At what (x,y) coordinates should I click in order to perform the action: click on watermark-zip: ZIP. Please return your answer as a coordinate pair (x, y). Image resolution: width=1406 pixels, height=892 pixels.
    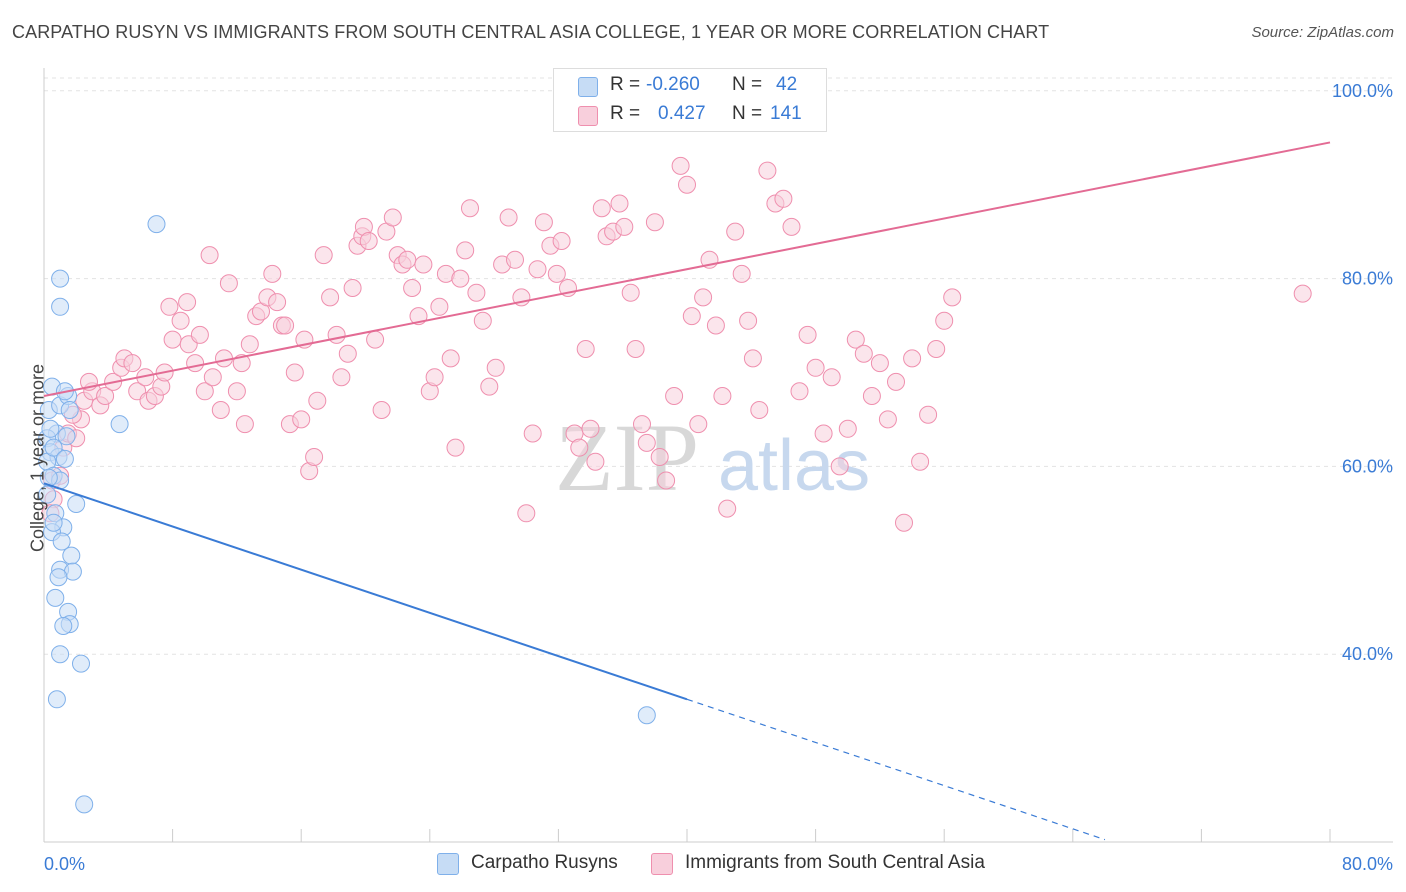
    Looking at the image, I should click on (627, 457).